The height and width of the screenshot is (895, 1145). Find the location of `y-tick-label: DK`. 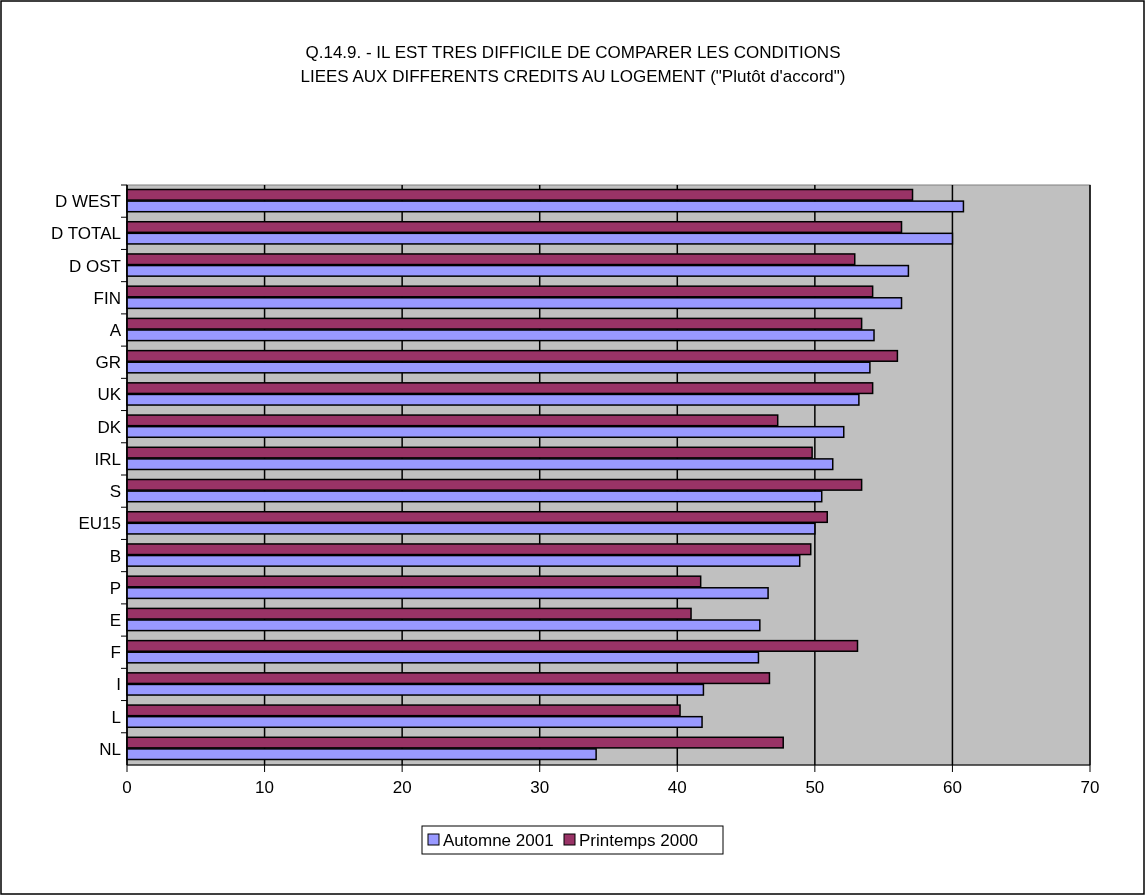

y-tick-label: DK is located at coordinates (109, 427).